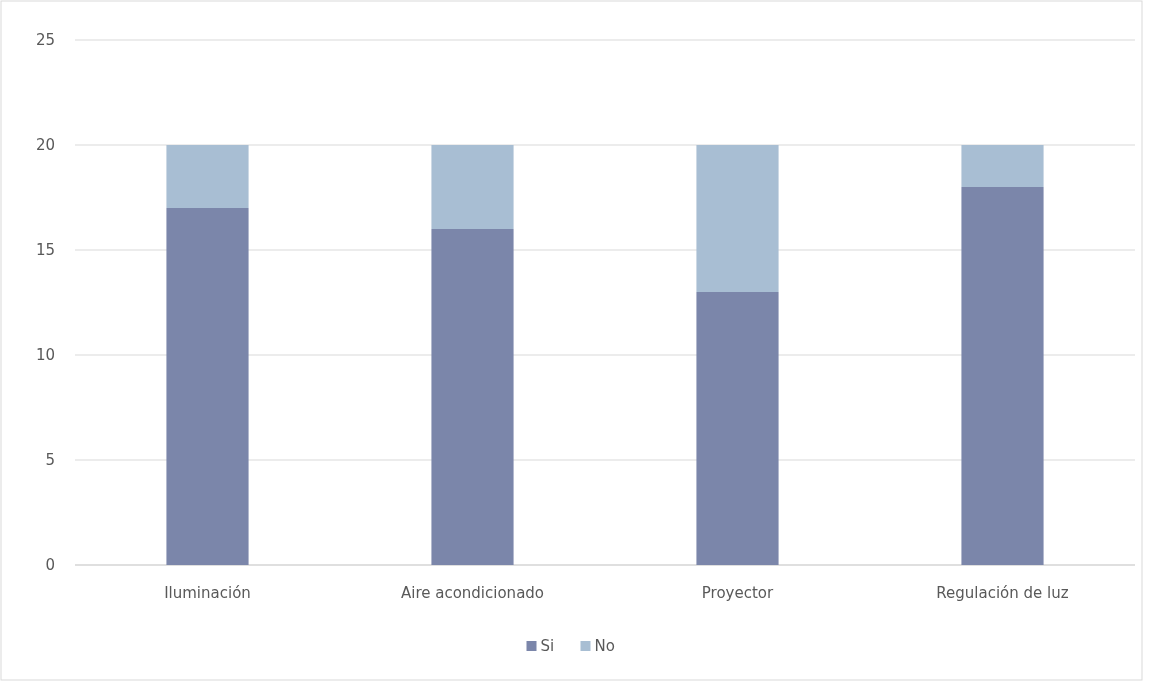  I want to click on x-tick-label: Proyector, so click(738, 593).